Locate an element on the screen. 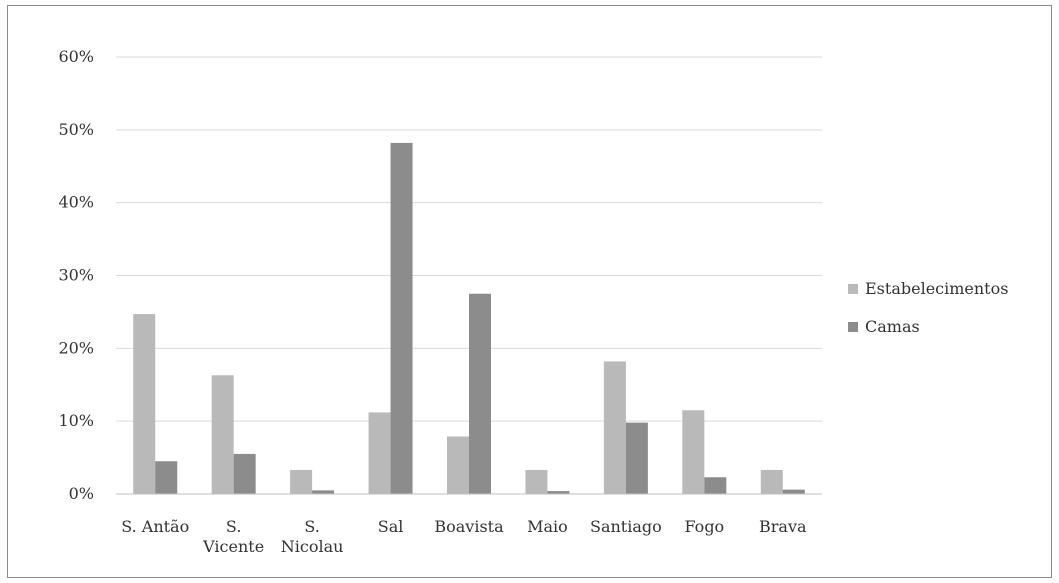 This screenshot has height=583, width=1059. y-tick-label: 60% is located at coordinates (76, 56).